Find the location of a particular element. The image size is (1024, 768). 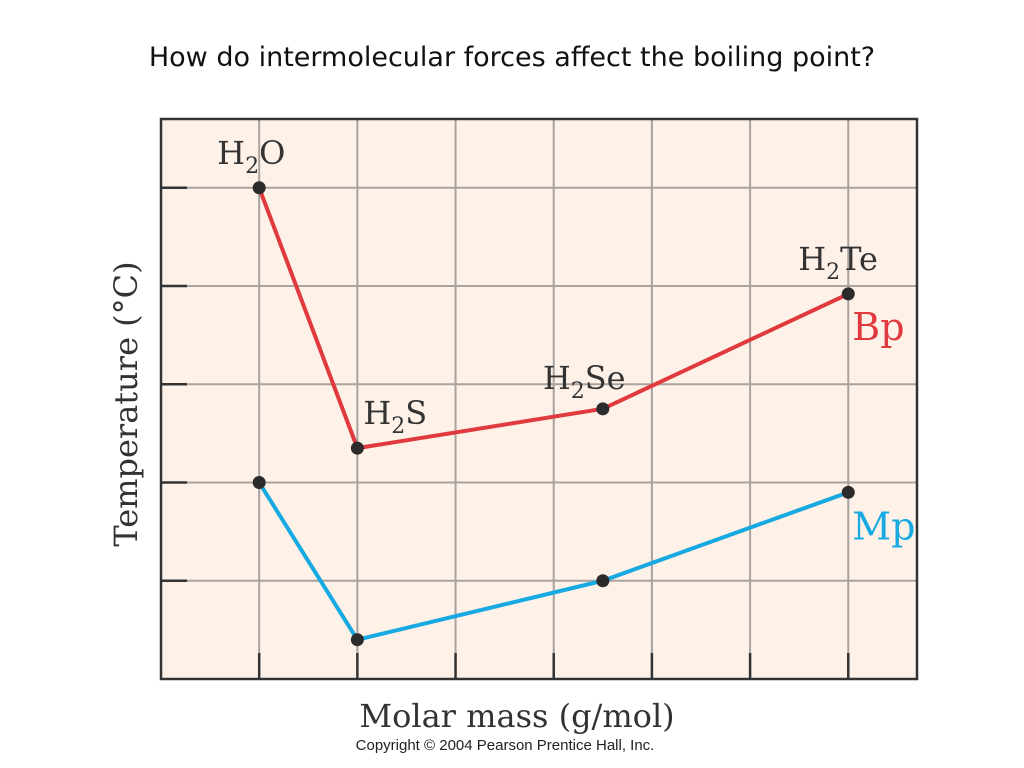

series-line-mp is located at coordinates (553, 561).